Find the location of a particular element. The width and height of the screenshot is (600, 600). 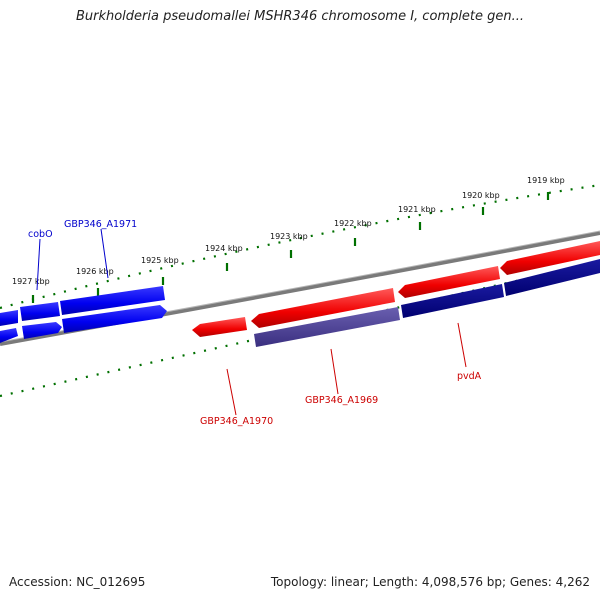

cds-right is located at coordinates (552, 277).